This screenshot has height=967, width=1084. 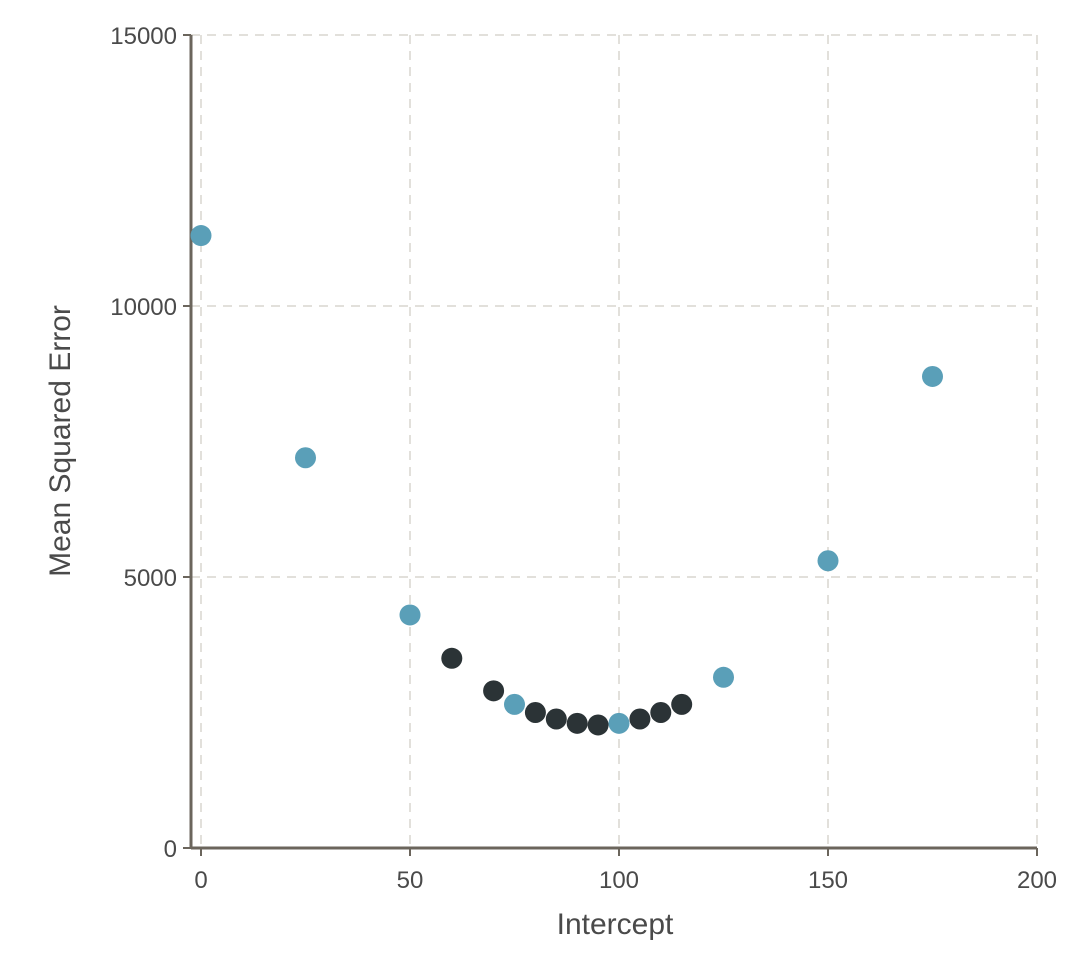 I want to click on y-tick-label: 0, so click(x=170, y=849).